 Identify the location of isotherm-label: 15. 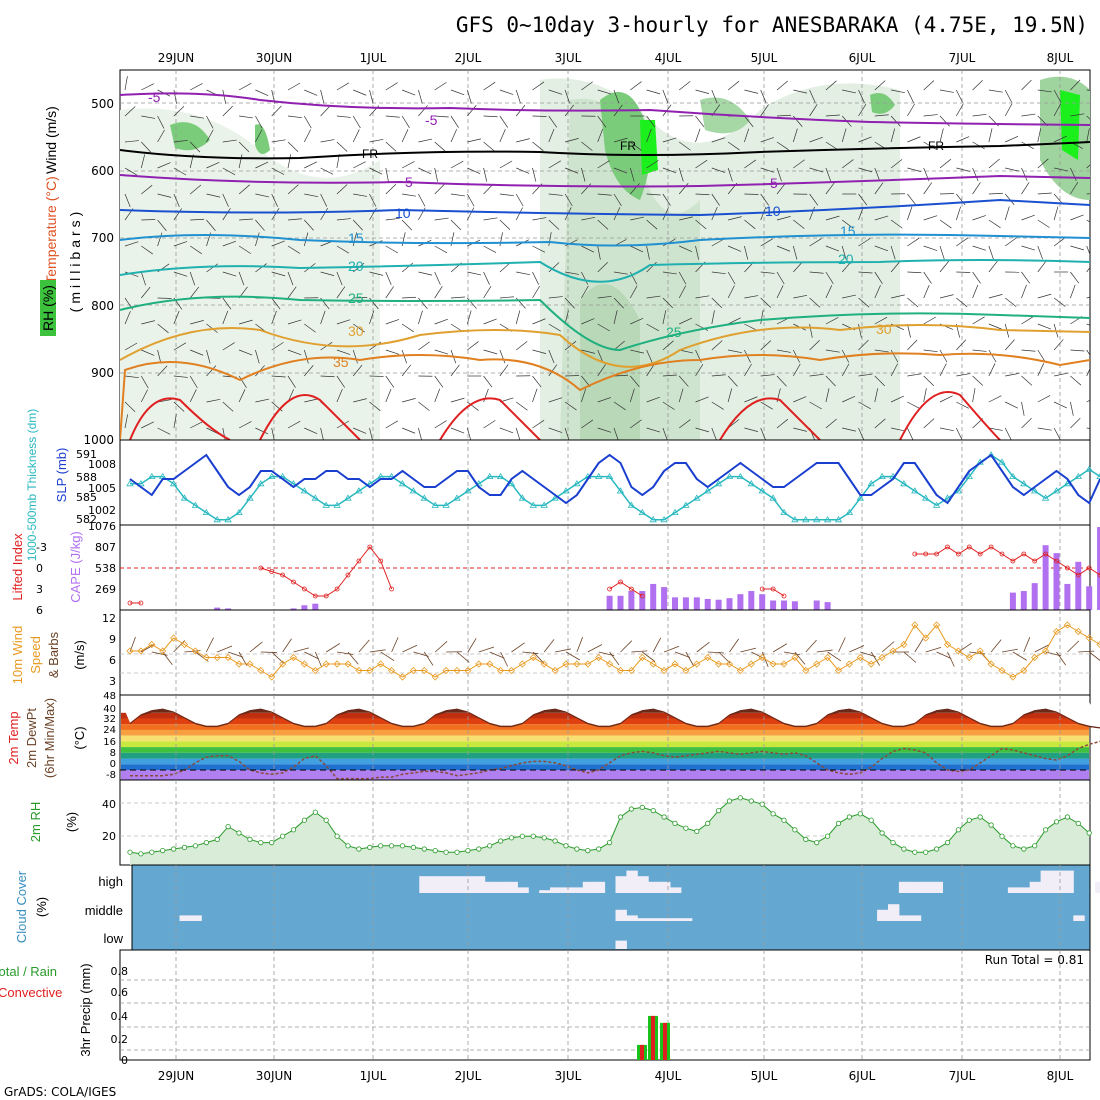
(356, 238).